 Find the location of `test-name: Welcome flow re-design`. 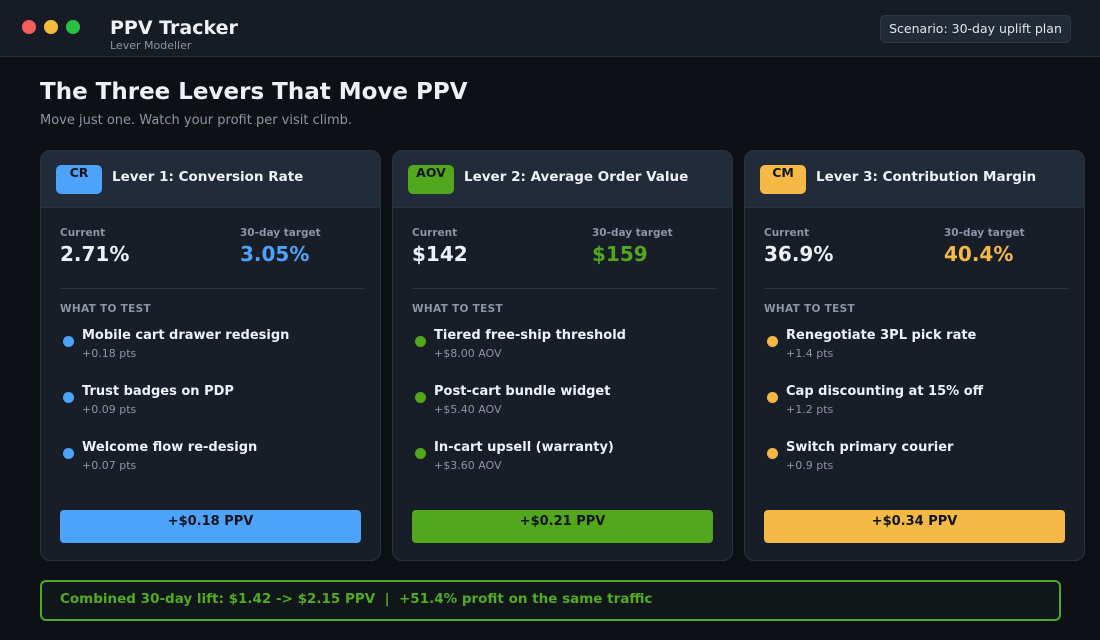

test-name: Welcome flow re-design is located at coordinates (170, 447).